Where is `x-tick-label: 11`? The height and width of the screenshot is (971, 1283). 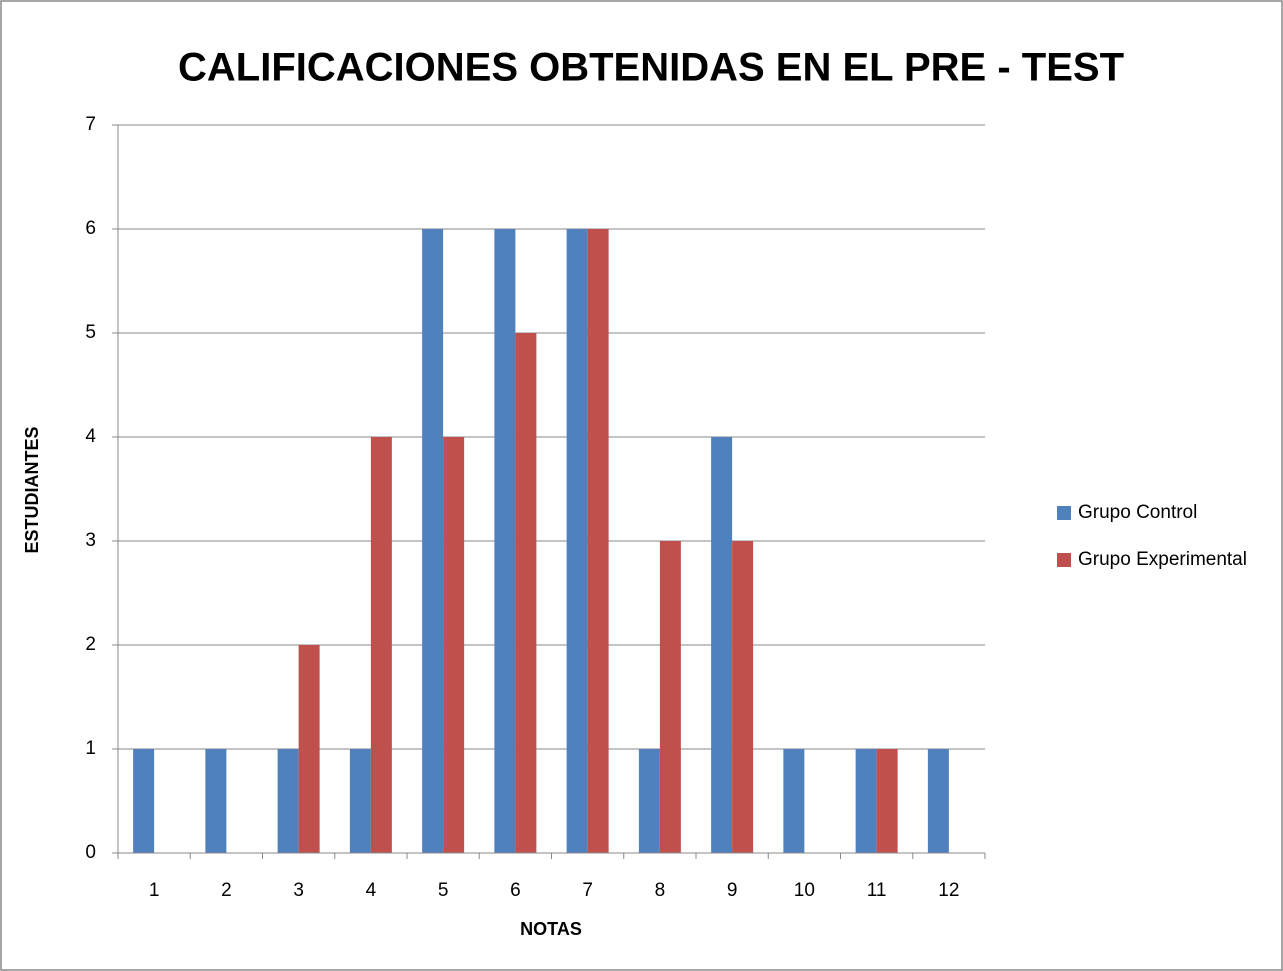 x-tick-label: 11 is located at coordinates (877, 890).